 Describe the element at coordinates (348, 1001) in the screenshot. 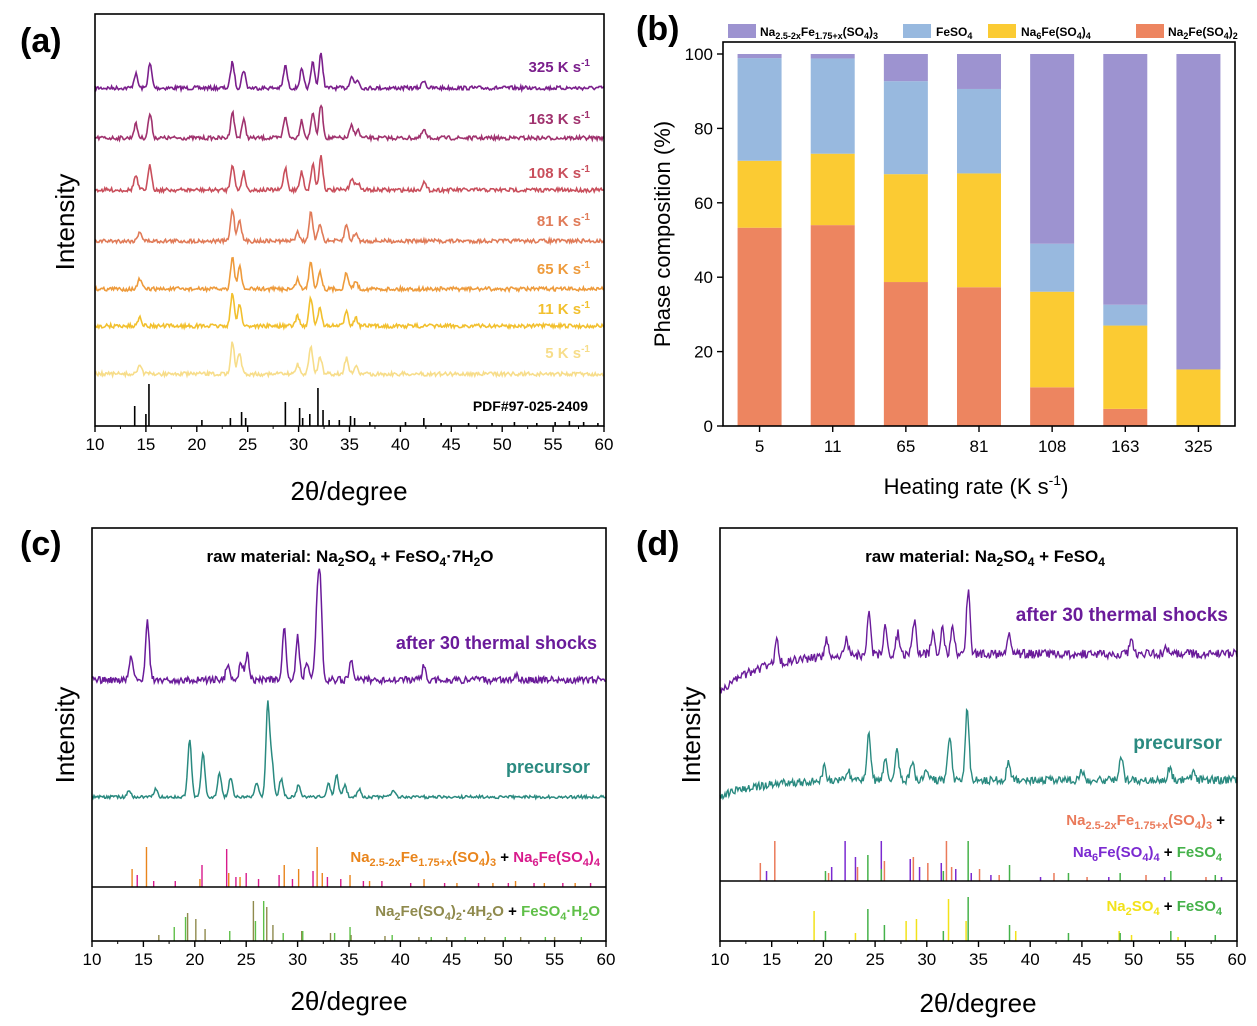

I see `c-xlabel: 2θ/degree` at that location.